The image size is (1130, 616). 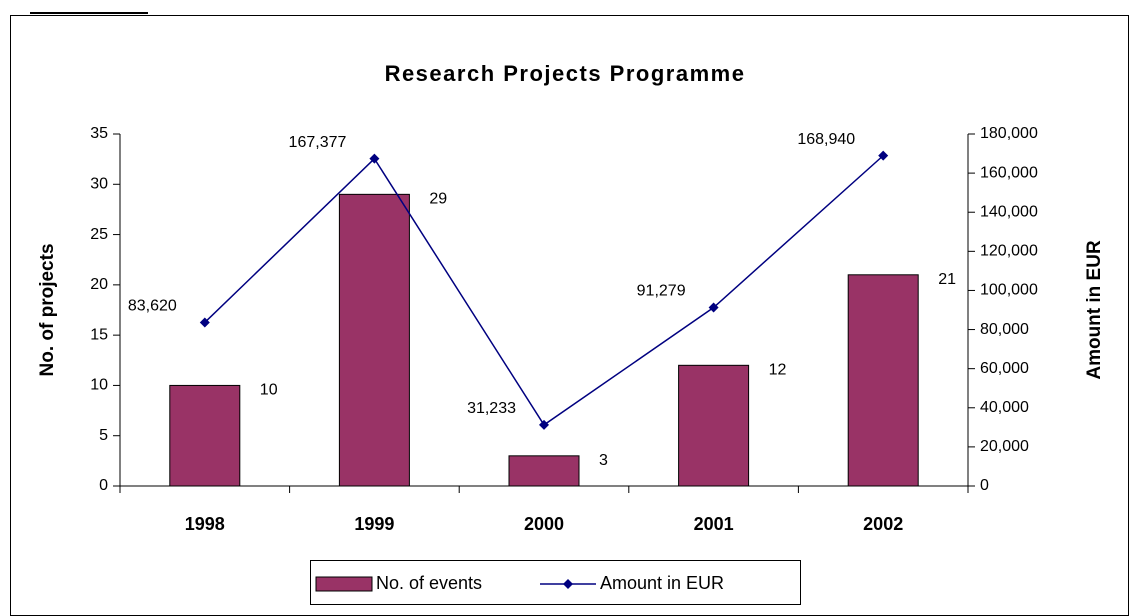 What do you see at coordinates (568, 584) in the screenshot?
I see `legend-marker` at bounding box center [568, 584].